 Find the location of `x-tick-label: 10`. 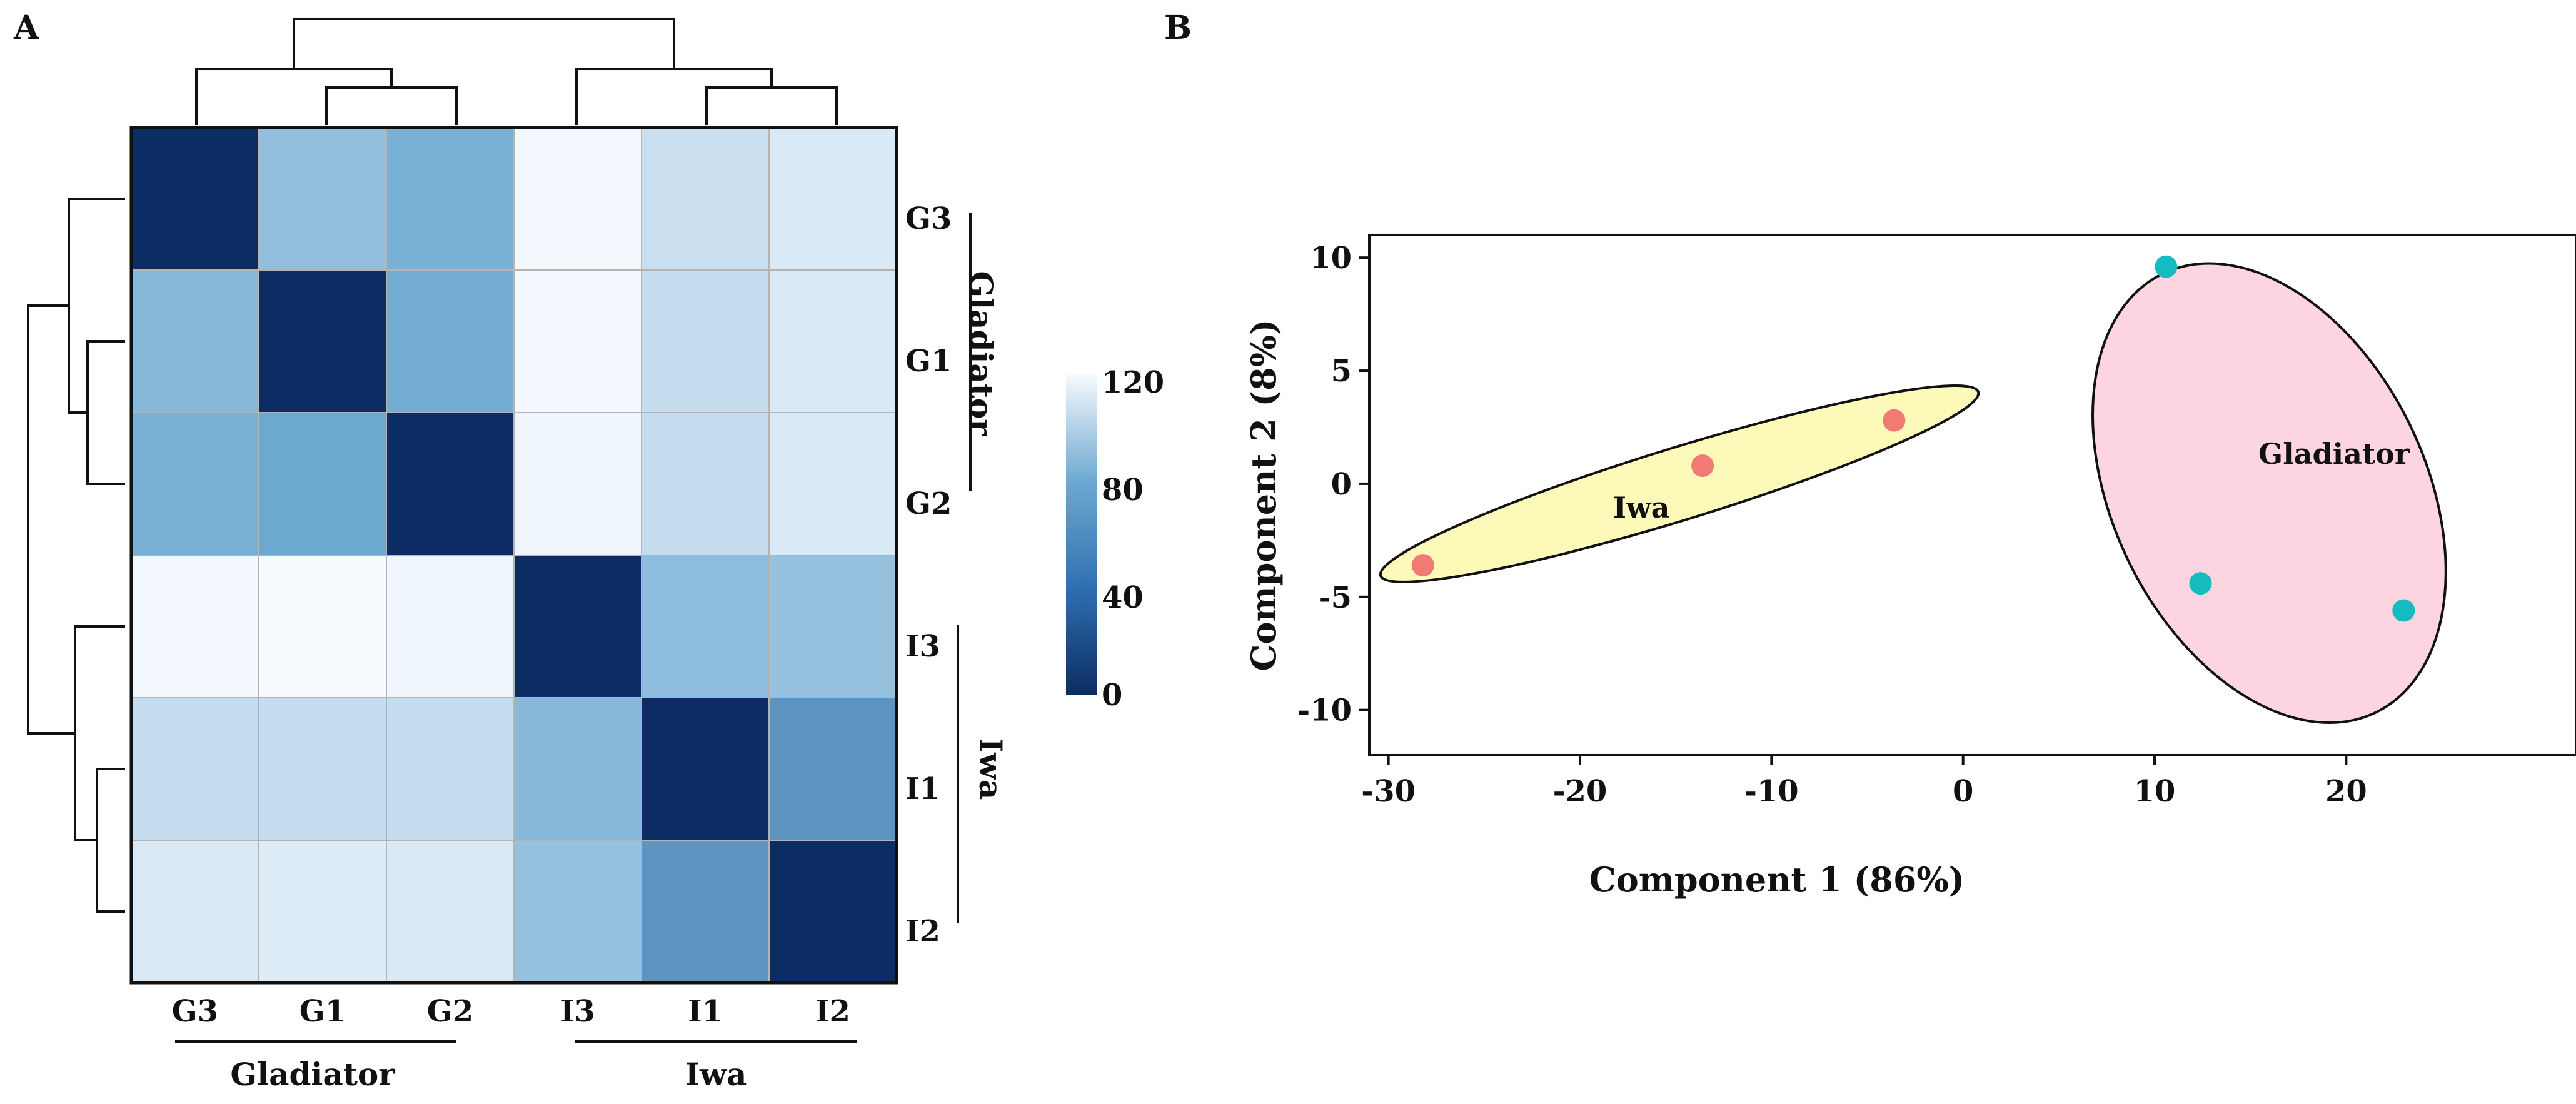

x-tick-label: 10 is located at coordinates (2155, 791).